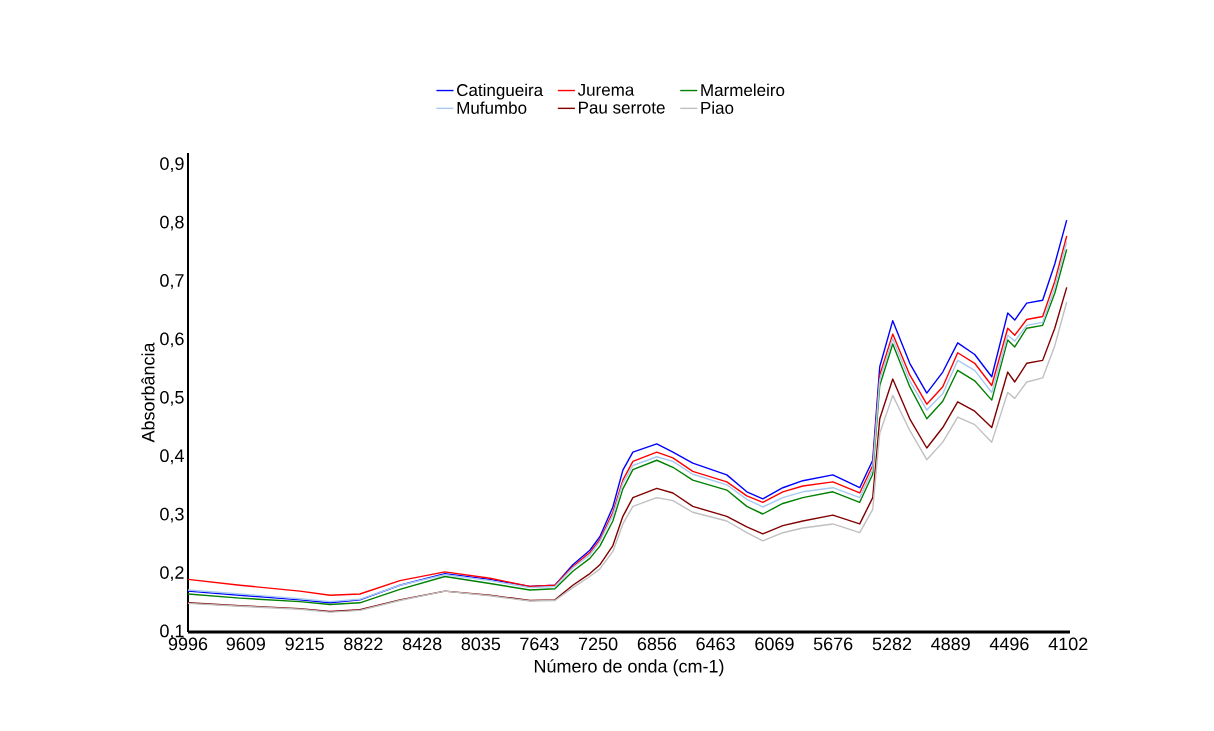  I want to click on x-tick-label: 4496, so click(1009, 644).